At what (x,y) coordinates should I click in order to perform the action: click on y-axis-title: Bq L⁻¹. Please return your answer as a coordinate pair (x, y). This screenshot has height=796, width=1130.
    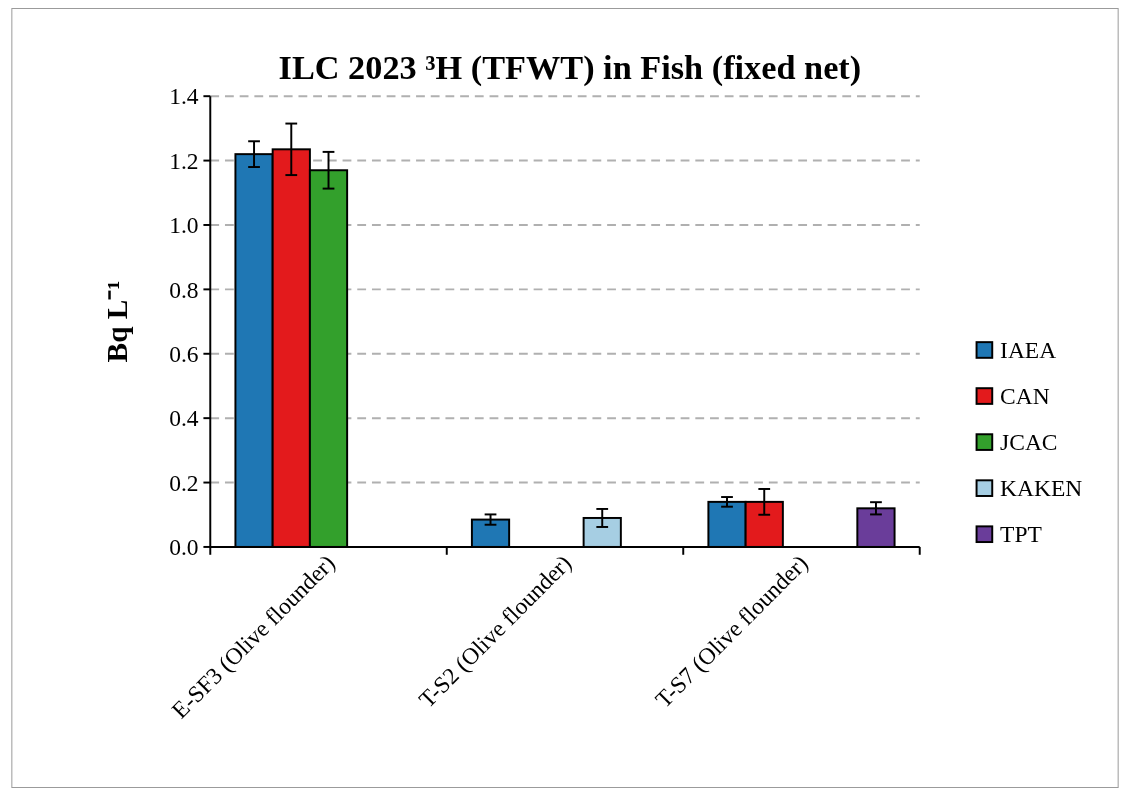
    Looking at the image, I should click on (116, 321).